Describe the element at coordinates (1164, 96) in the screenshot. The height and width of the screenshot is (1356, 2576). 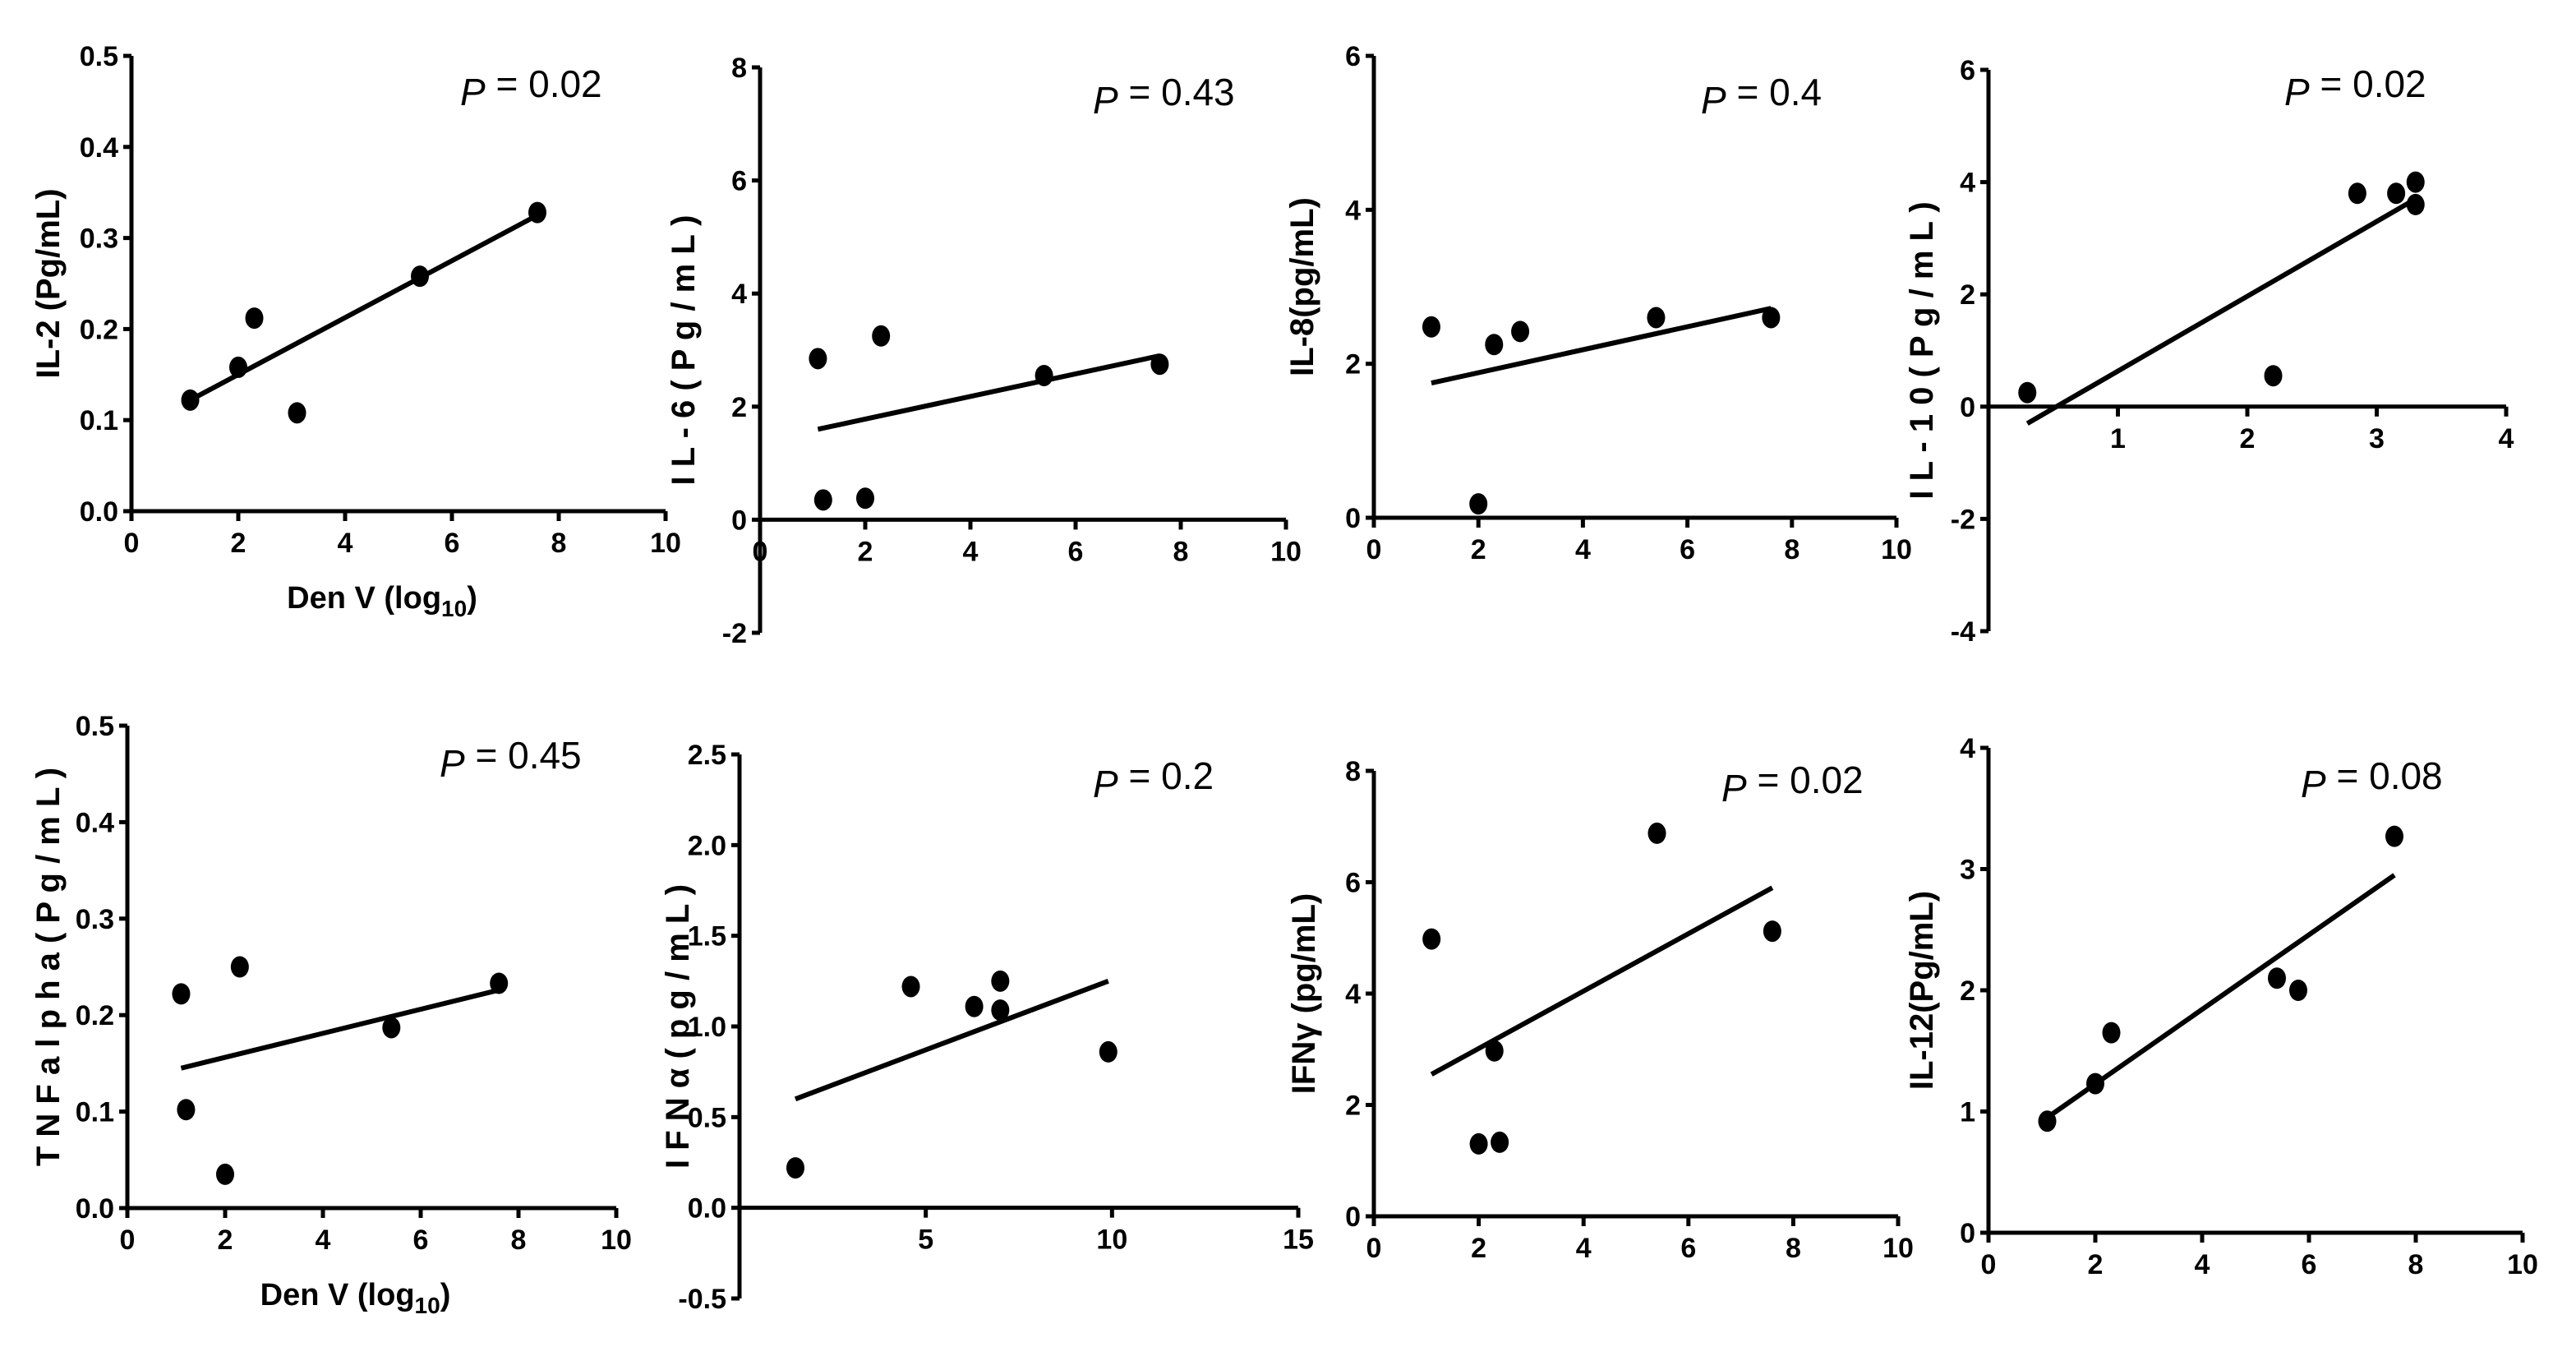
I see `p-value-label: P = 0.43` at that location.